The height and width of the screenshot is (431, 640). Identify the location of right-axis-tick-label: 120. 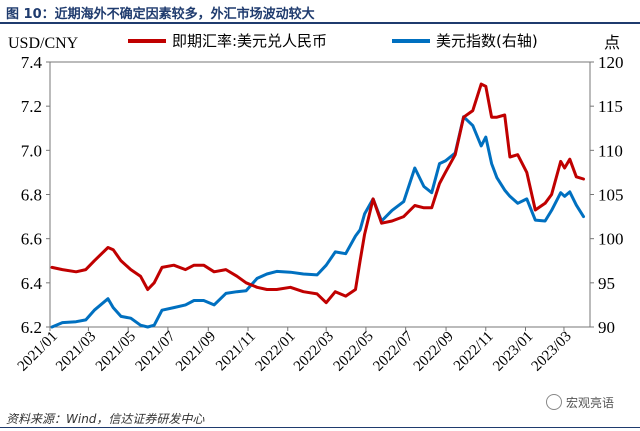
(611, 62).